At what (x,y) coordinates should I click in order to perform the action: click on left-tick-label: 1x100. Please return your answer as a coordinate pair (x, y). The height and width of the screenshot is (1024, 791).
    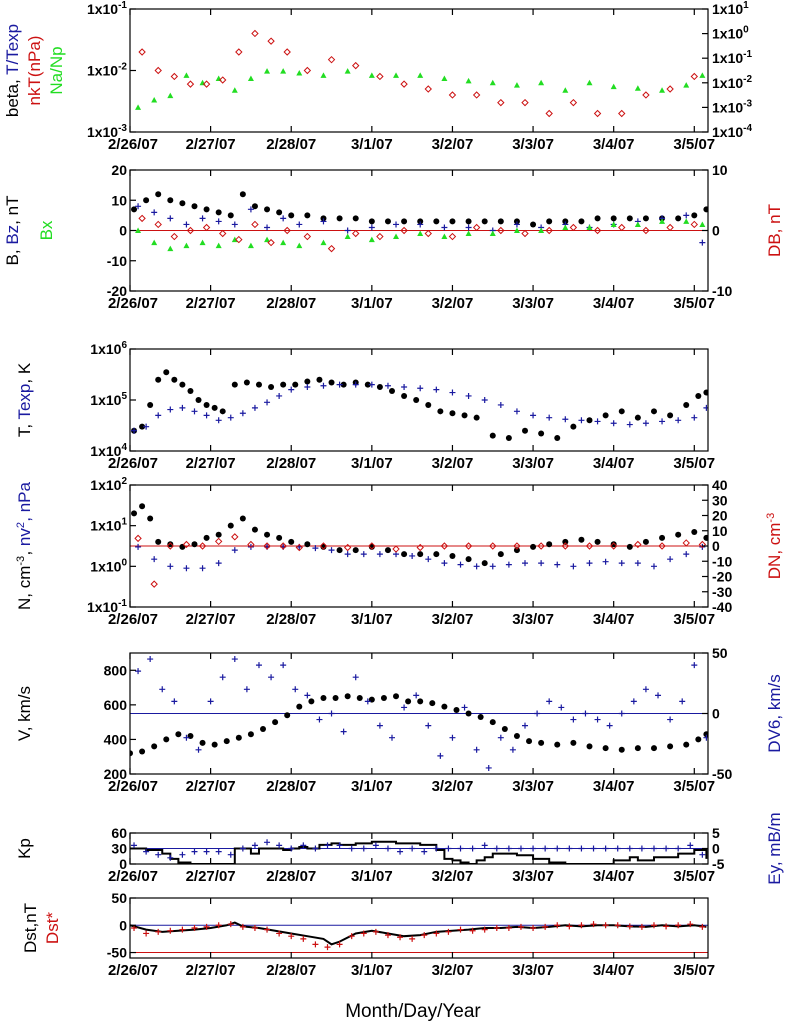
    Looking at the image, I should click on (108, 565).